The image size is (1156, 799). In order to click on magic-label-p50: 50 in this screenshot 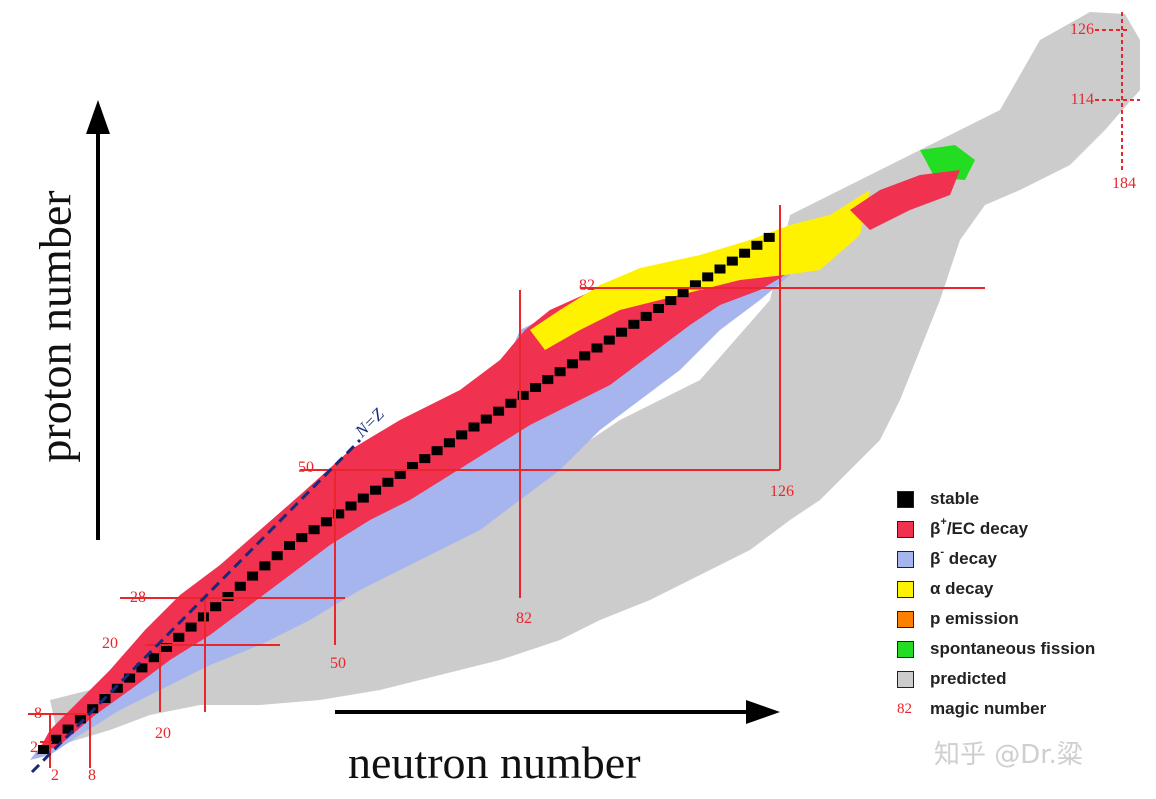, I will do `click(306, 467)`.